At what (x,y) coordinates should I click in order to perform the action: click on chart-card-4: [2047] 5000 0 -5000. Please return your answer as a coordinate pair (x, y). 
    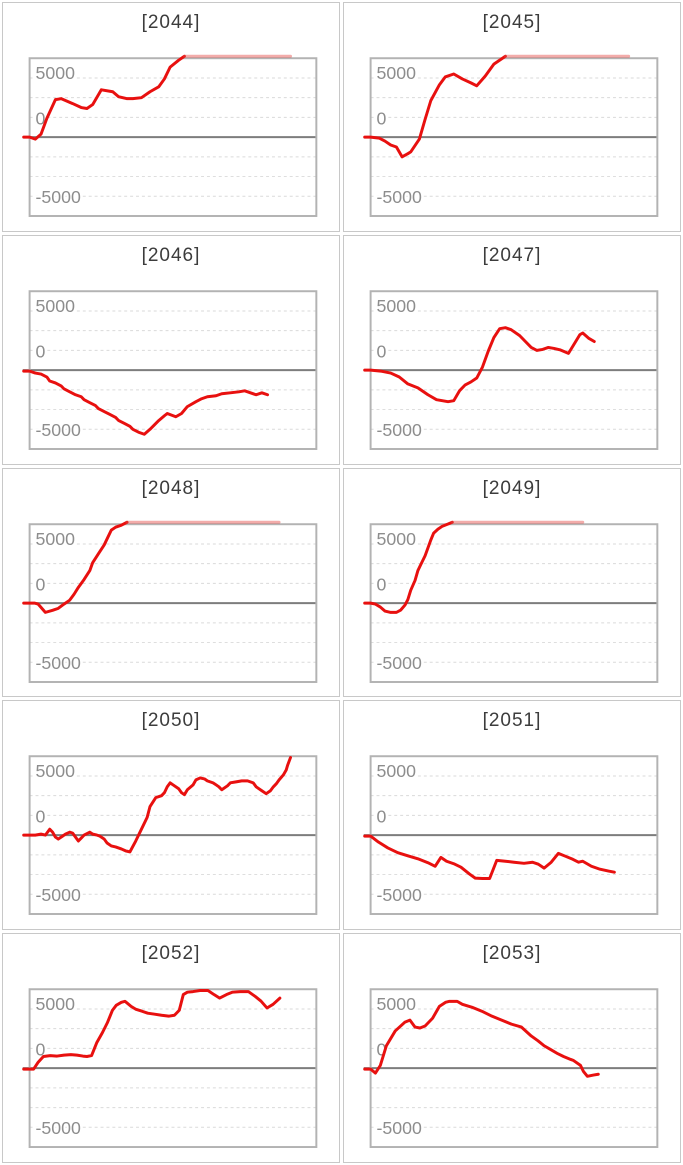
    Looking at the image, I should click on (512, 349).